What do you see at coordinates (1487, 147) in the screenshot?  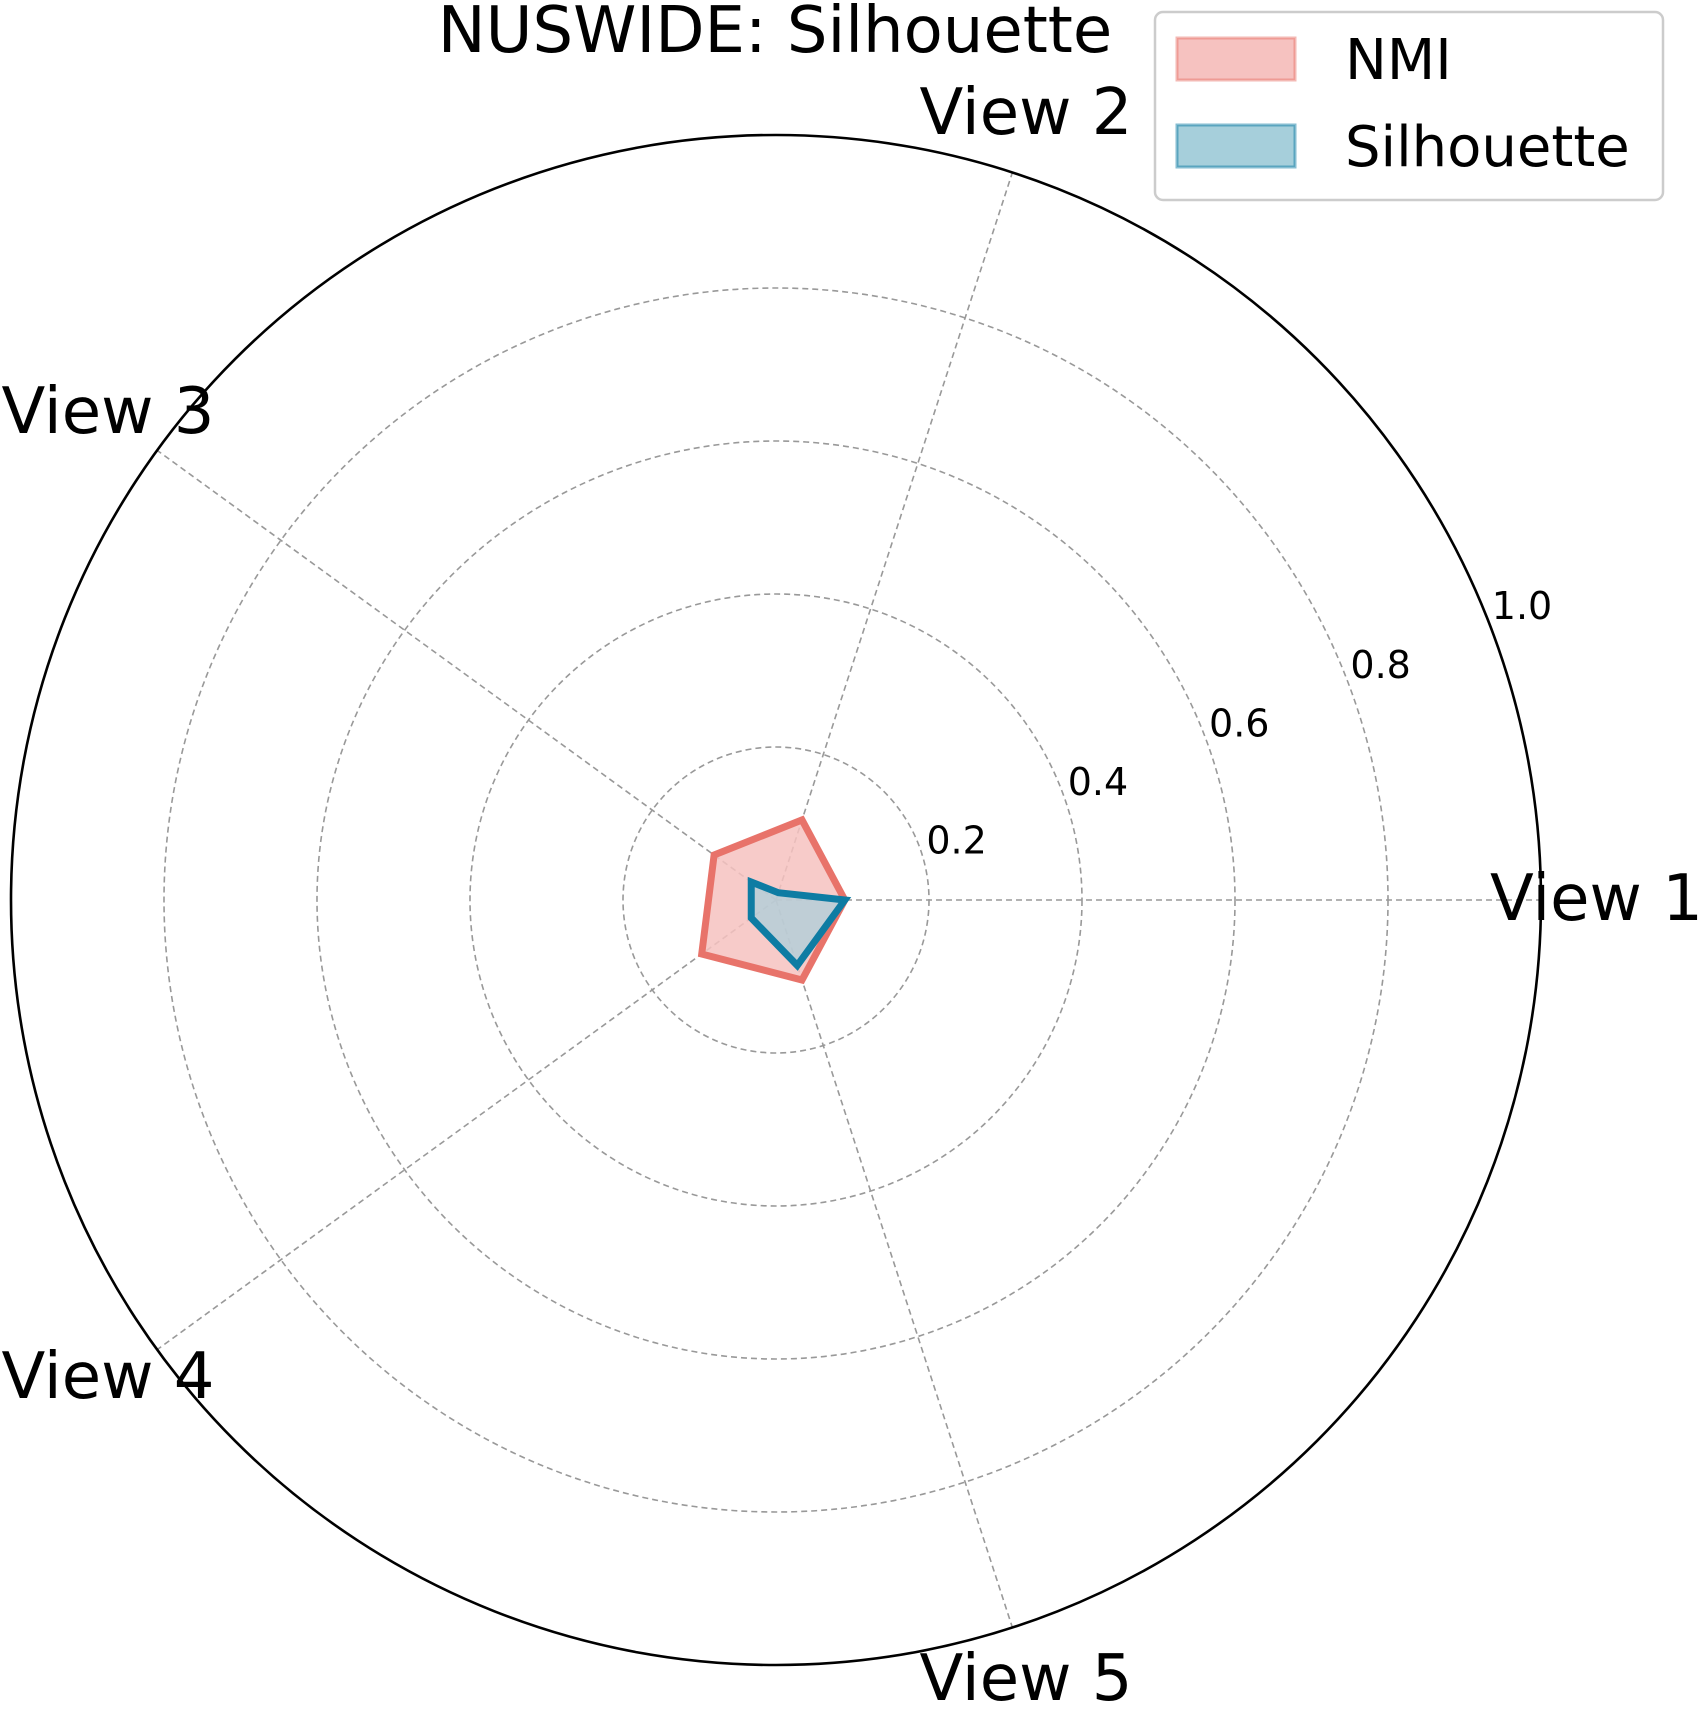 I see `legend-label-silhouette: Silhouette` at bounding box center [1487, 147].